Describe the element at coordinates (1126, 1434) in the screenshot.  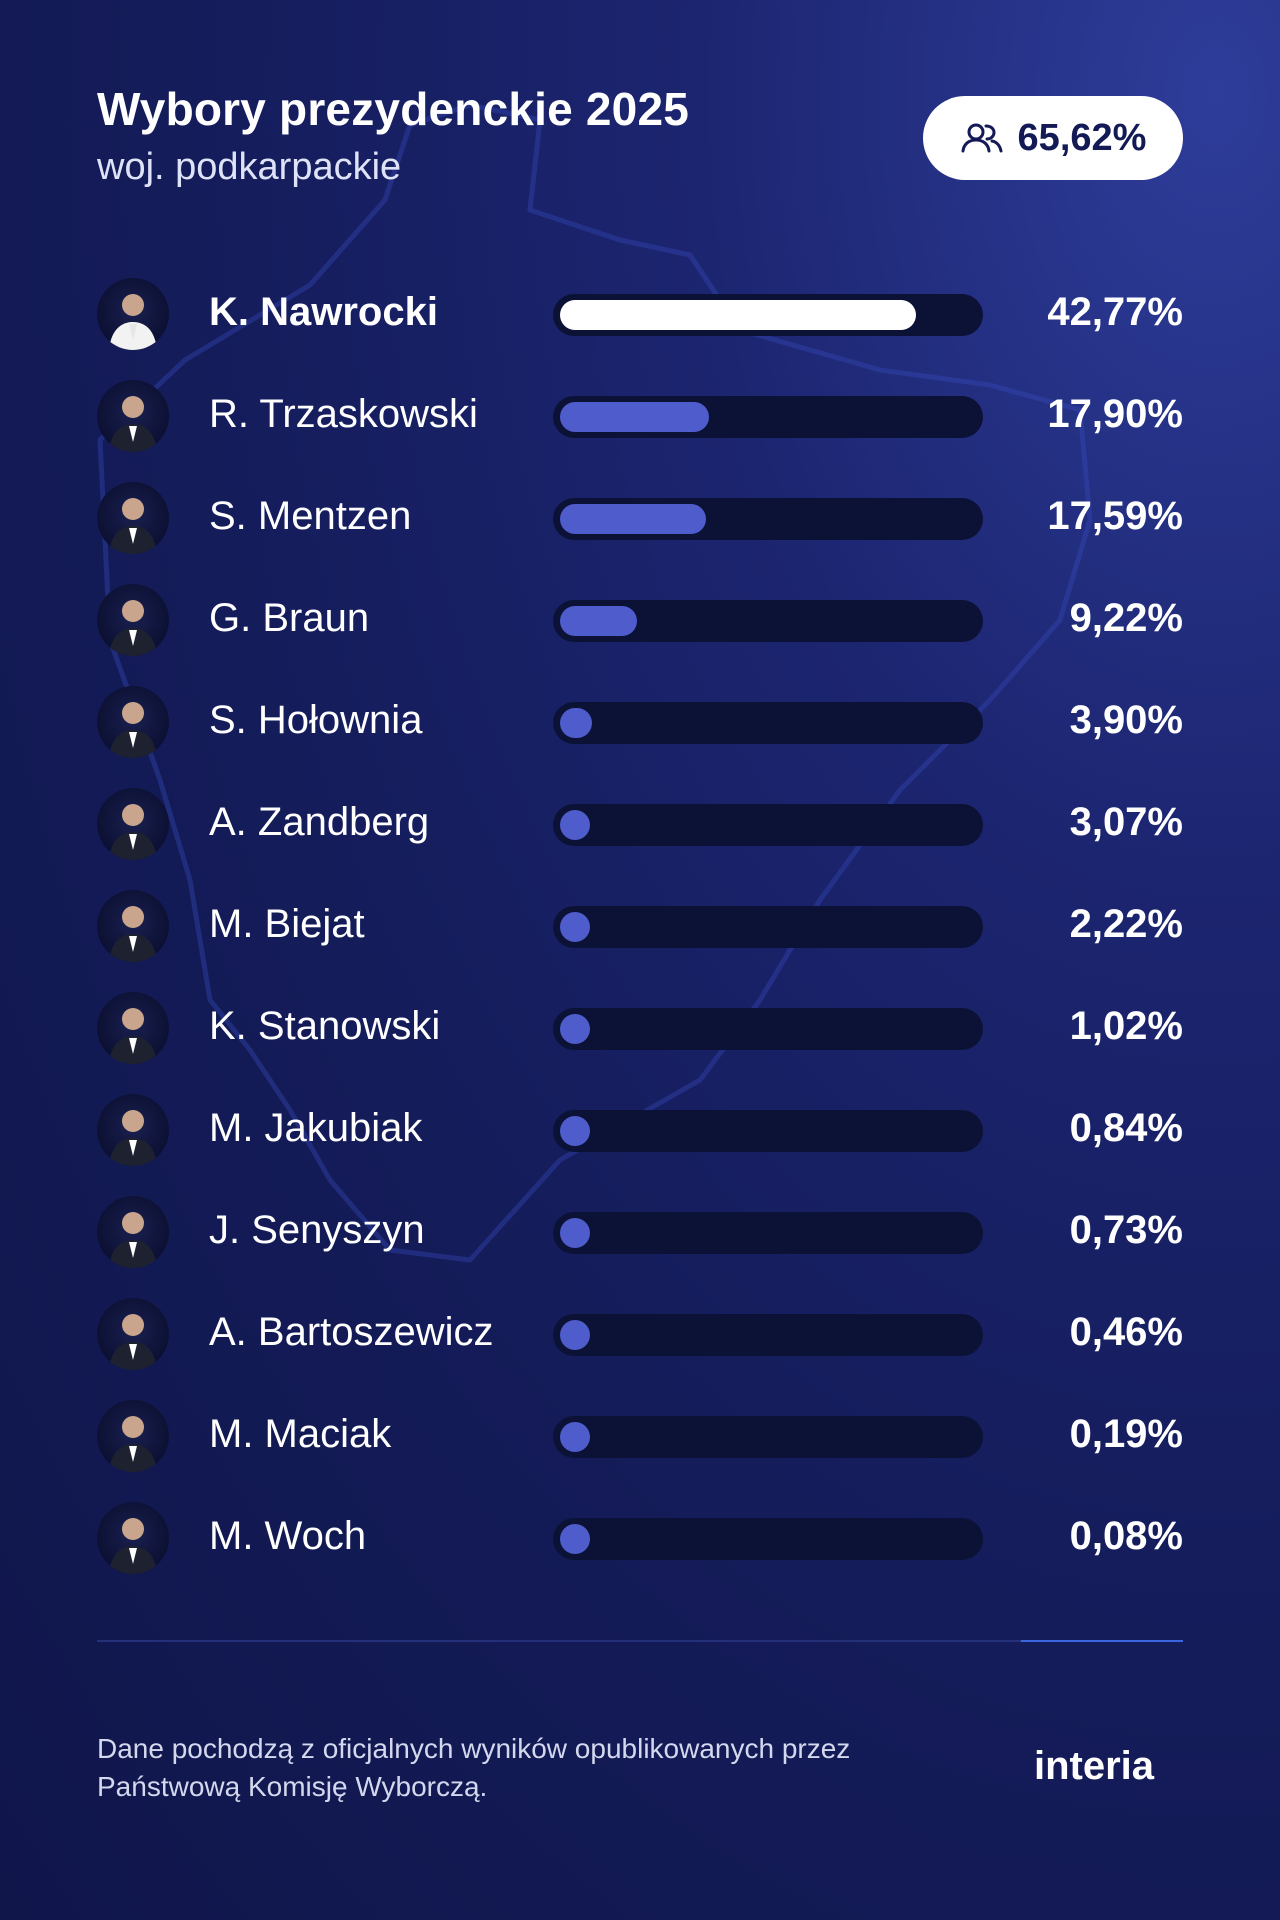
I see `percent-label: 0,19%` at that location.